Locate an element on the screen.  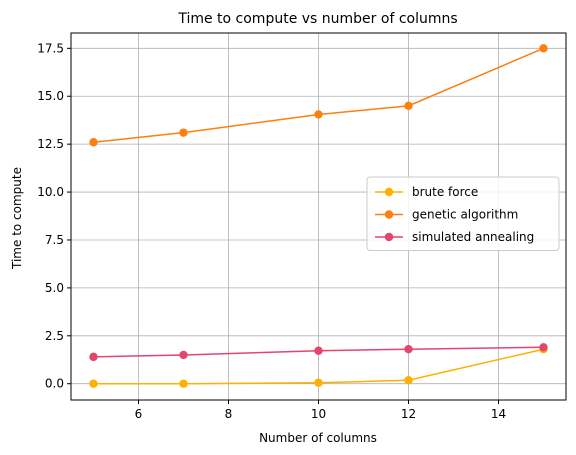
series-brute-force is located at coordinates (318, 366).